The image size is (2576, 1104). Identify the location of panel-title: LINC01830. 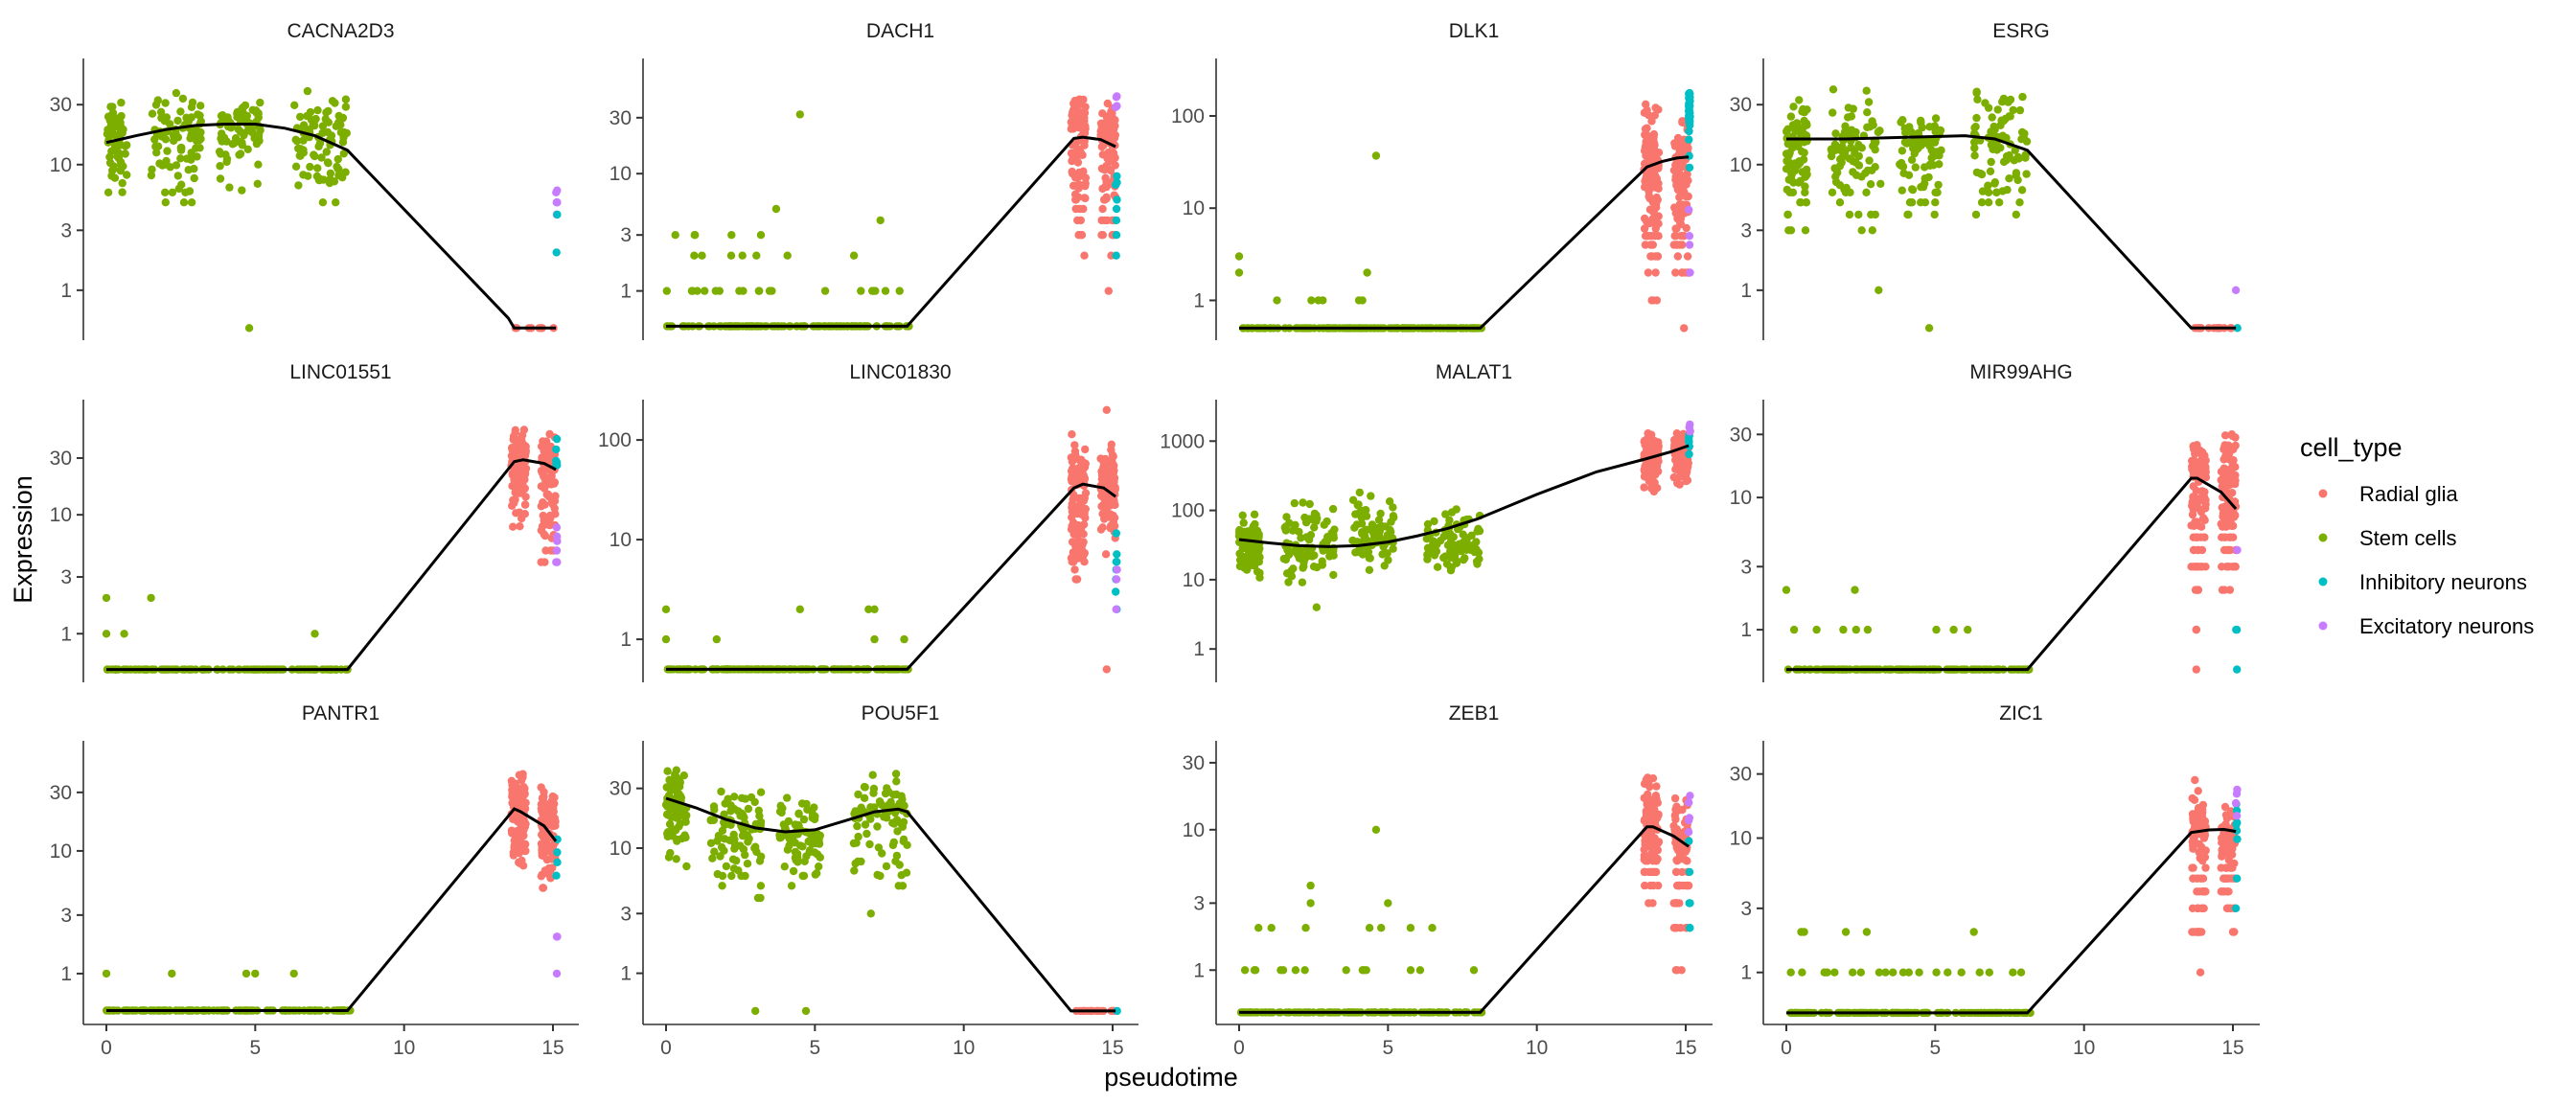
(900, 372).